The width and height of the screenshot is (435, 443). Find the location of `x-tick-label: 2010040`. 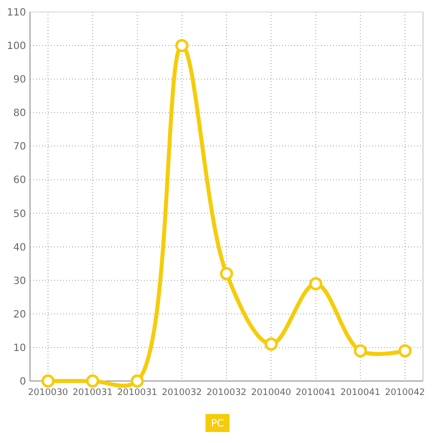

x-tick-label: 2010040 is located at coordinates (271, 393).